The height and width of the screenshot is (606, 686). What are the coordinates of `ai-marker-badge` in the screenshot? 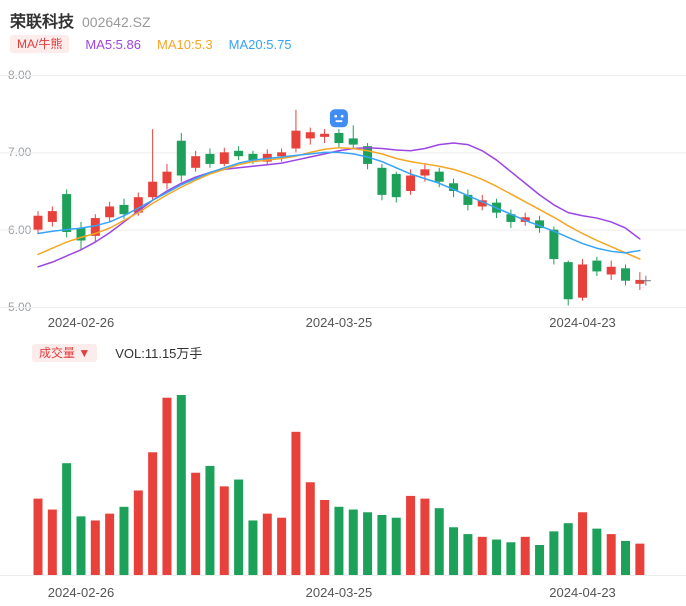 It's located at (338, 118).